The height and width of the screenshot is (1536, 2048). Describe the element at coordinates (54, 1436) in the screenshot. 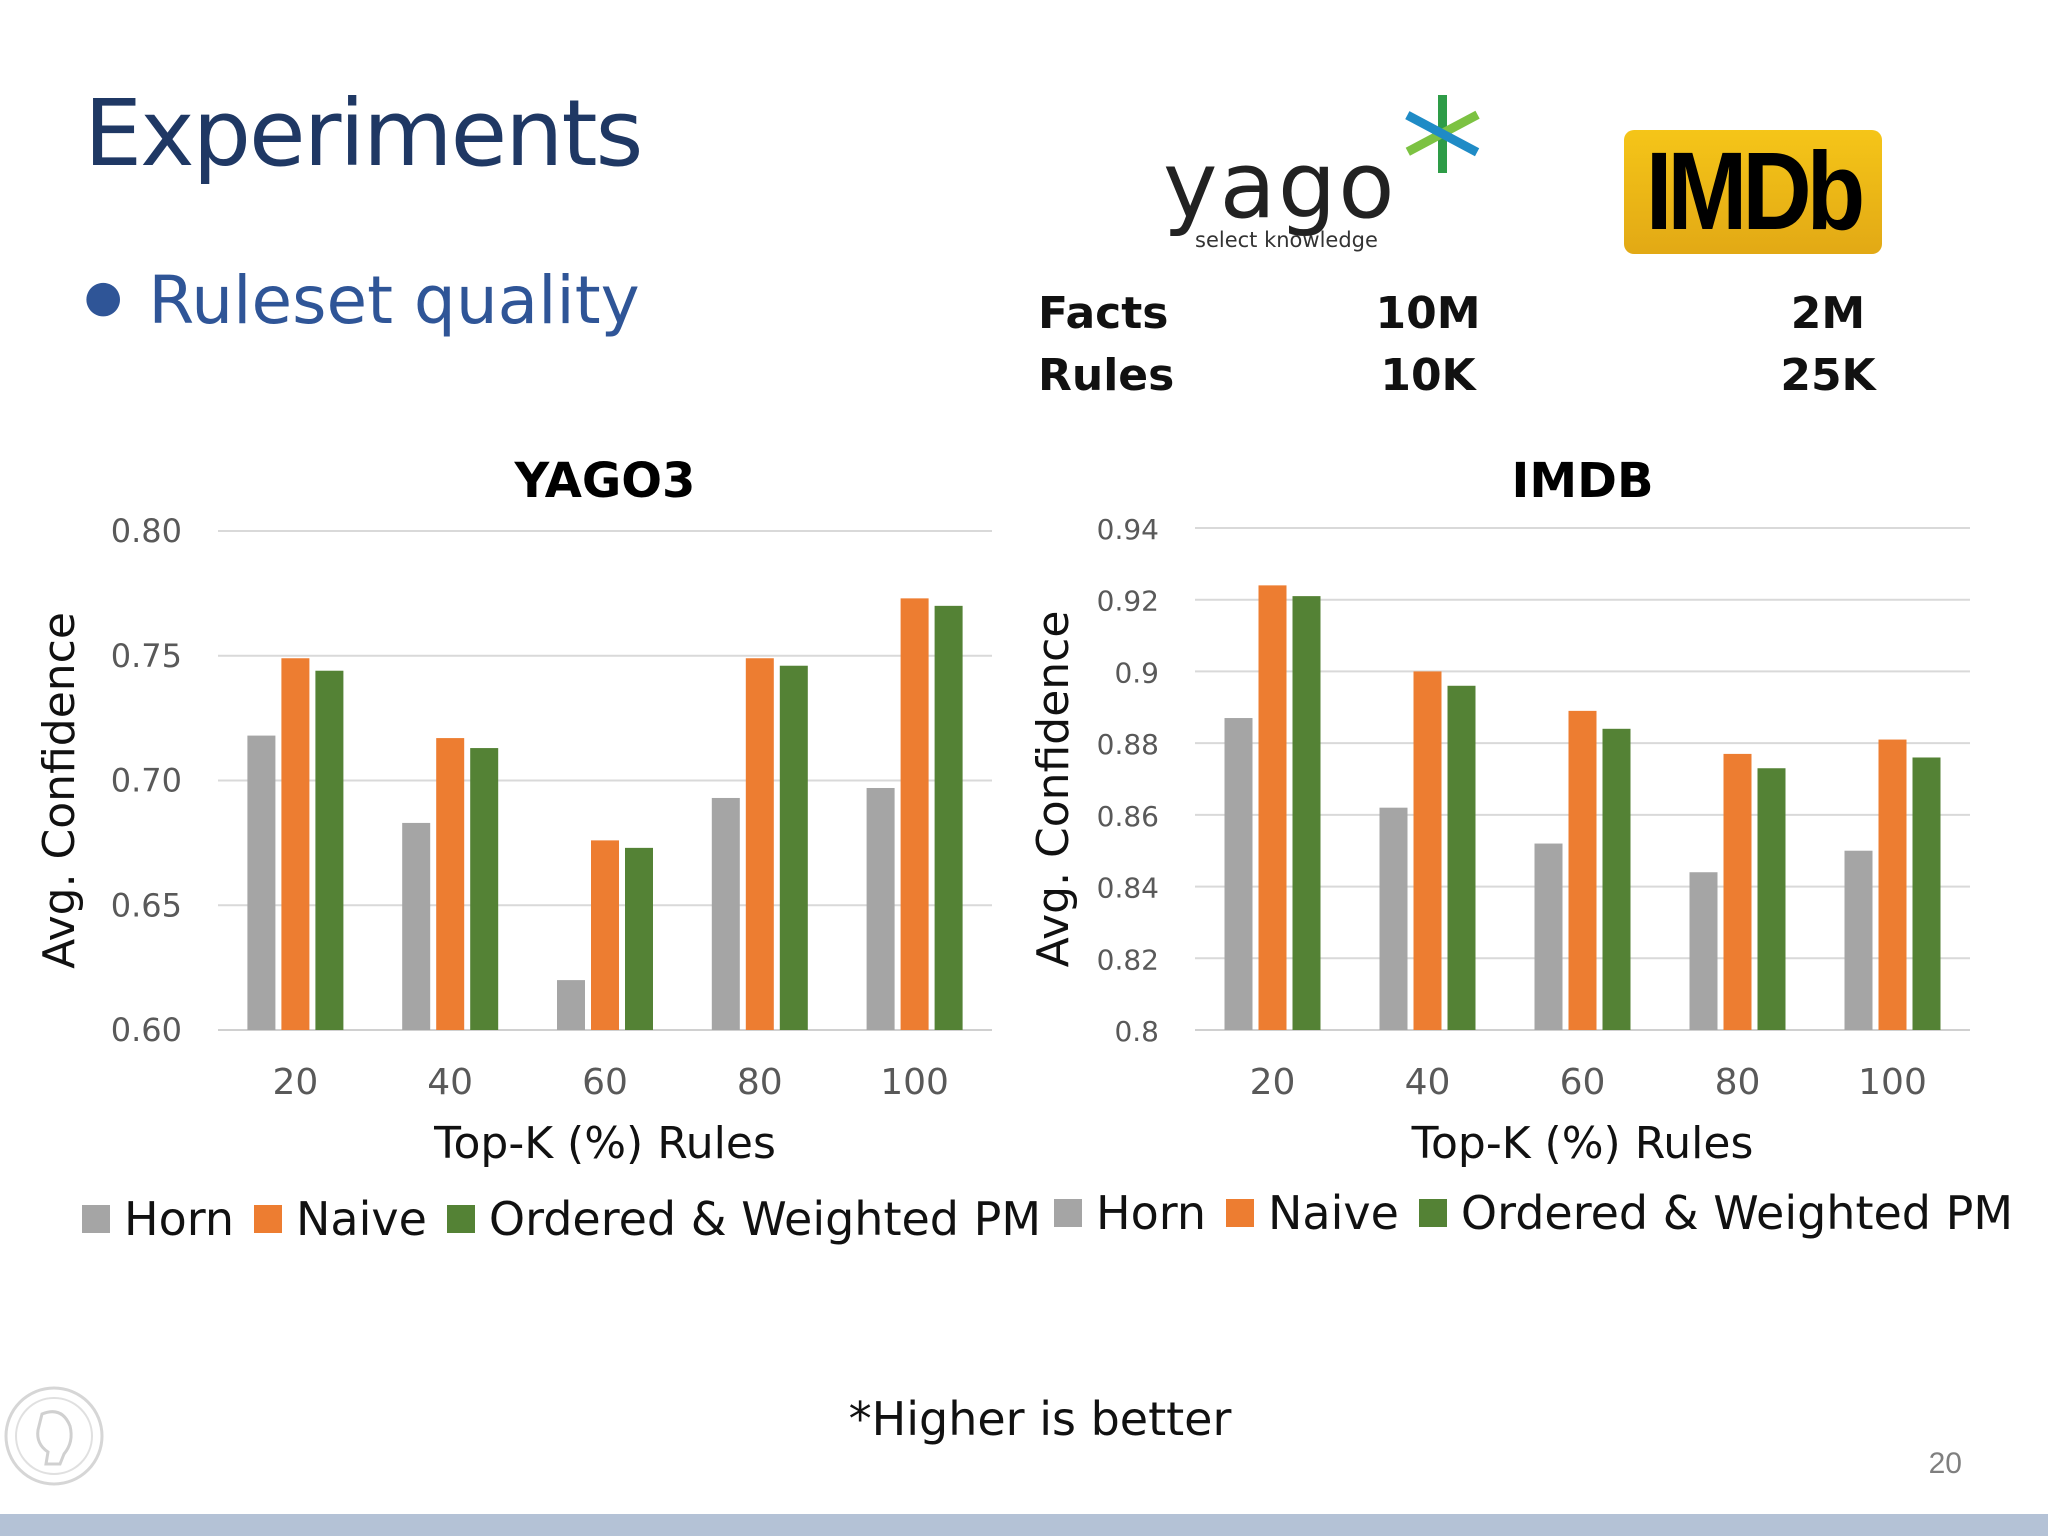

I see `institution-seal-icon` at that location.